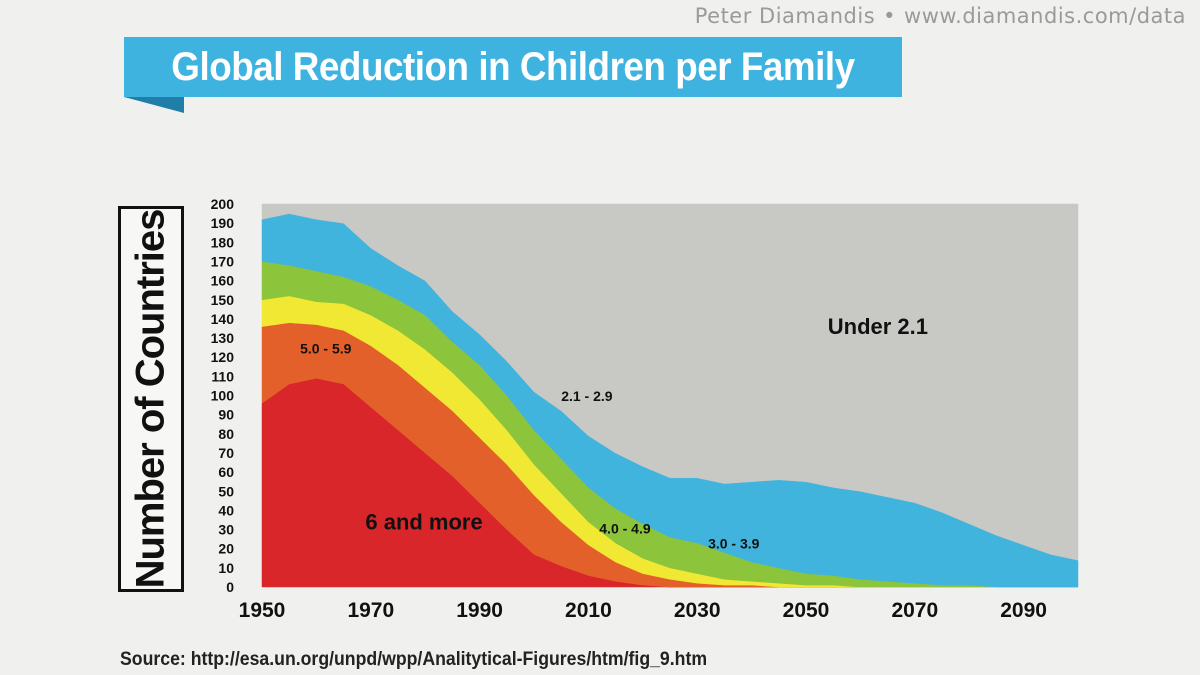 Image resolution: width=1200 pixels, height=675 pixels. I want to click on y-tick-label: 0, so click(230, 587).